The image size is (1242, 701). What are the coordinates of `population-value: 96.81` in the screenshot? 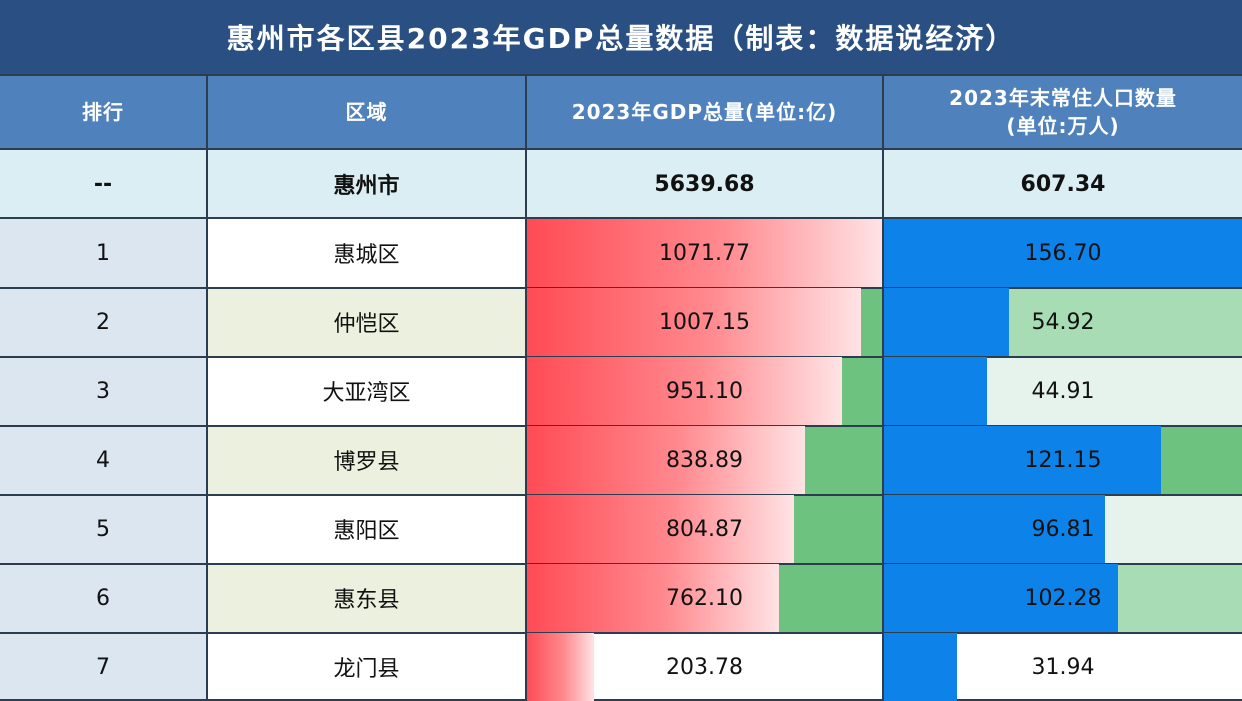 It's located at (1063, 529).